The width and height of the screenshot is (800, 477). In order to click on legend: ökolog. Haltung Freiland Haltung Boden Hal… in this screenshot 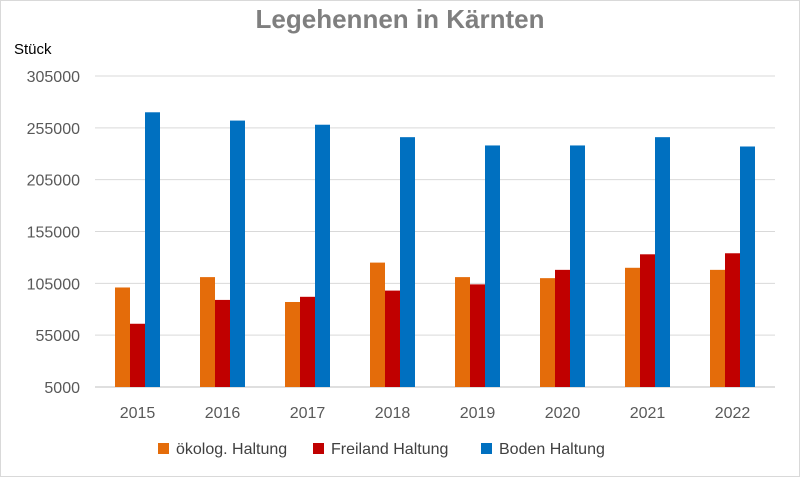, I will do `click(381, 449)`.